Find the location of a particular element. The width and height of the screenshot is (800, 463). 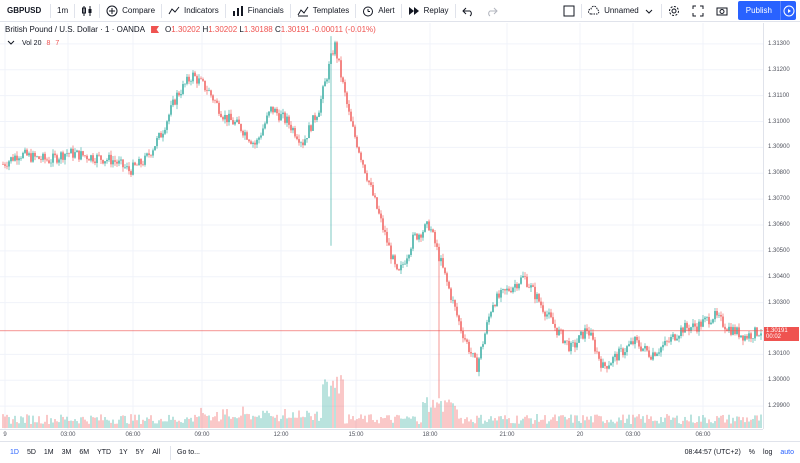

percent-toggle: % is located at coordinates (752, 452).